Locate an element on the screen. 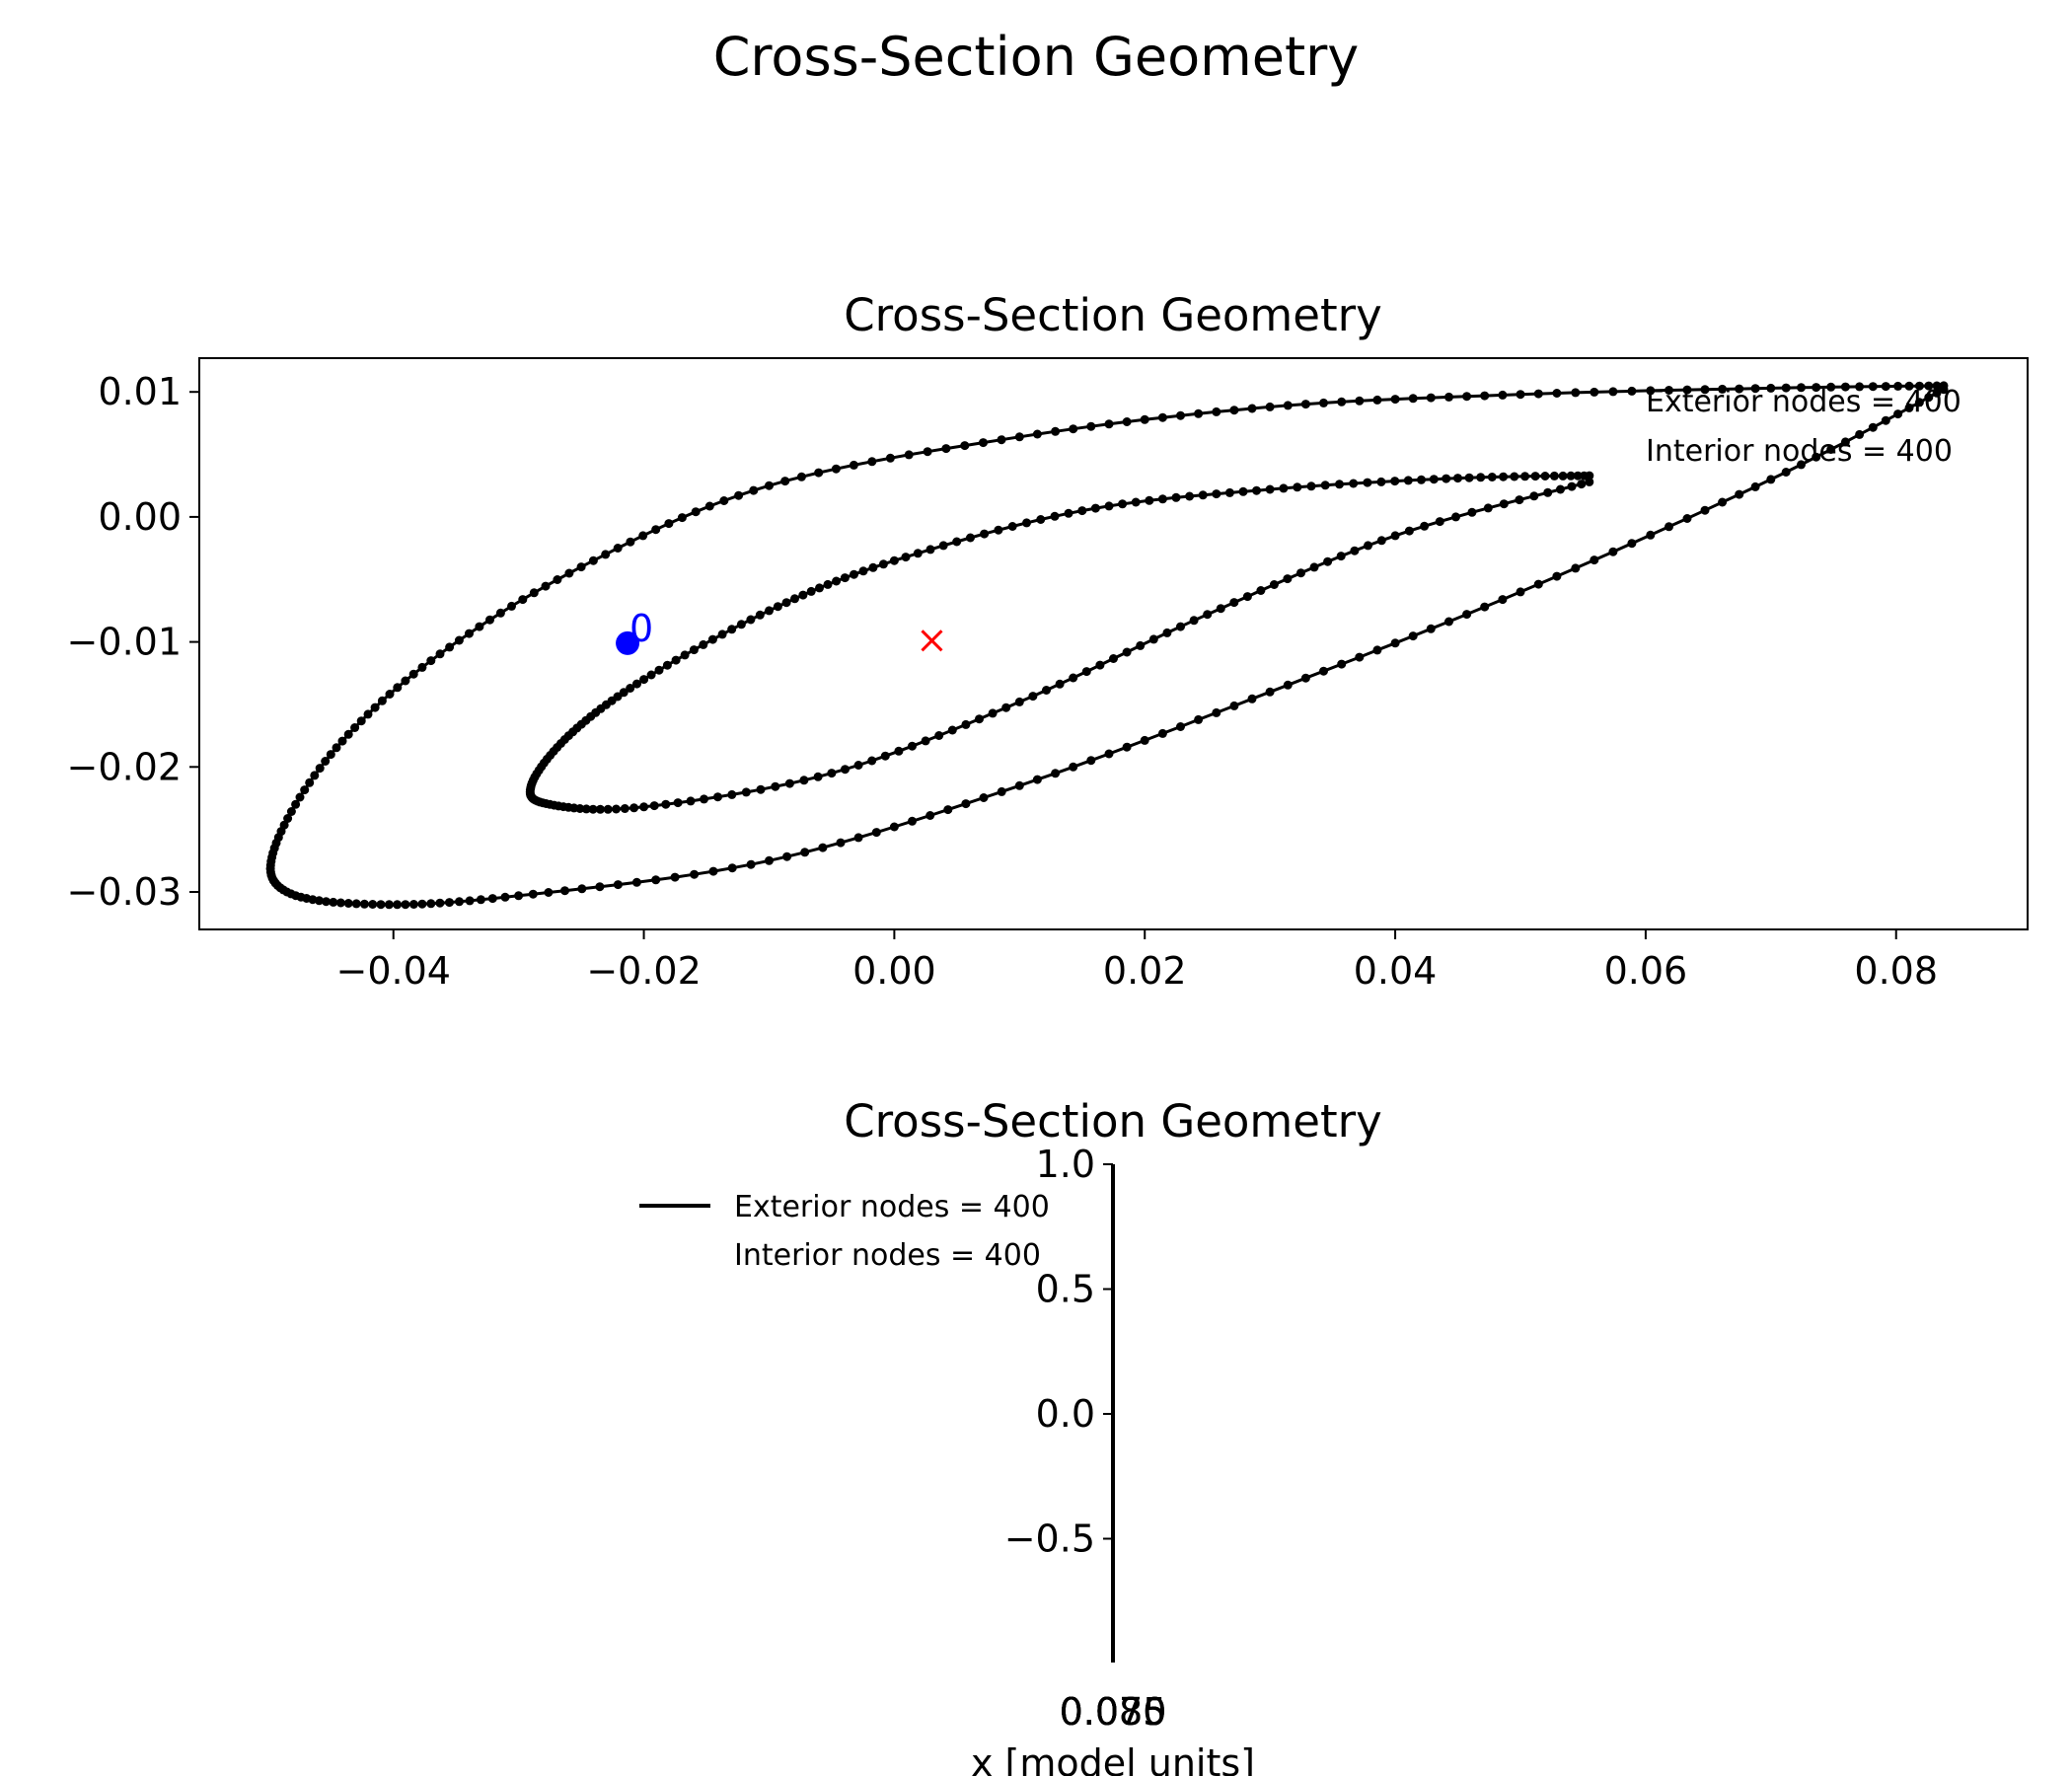  bottom-x-tick-label: 0.080 is located at coordinates (1113, 1712).